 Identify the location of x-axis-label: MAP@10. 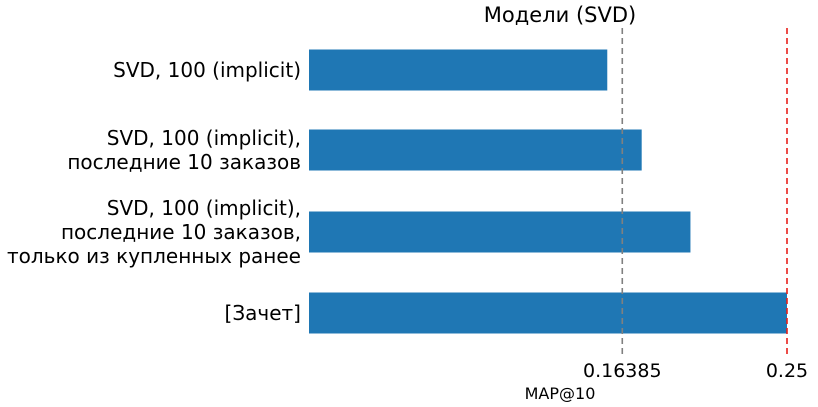
(560, 393).